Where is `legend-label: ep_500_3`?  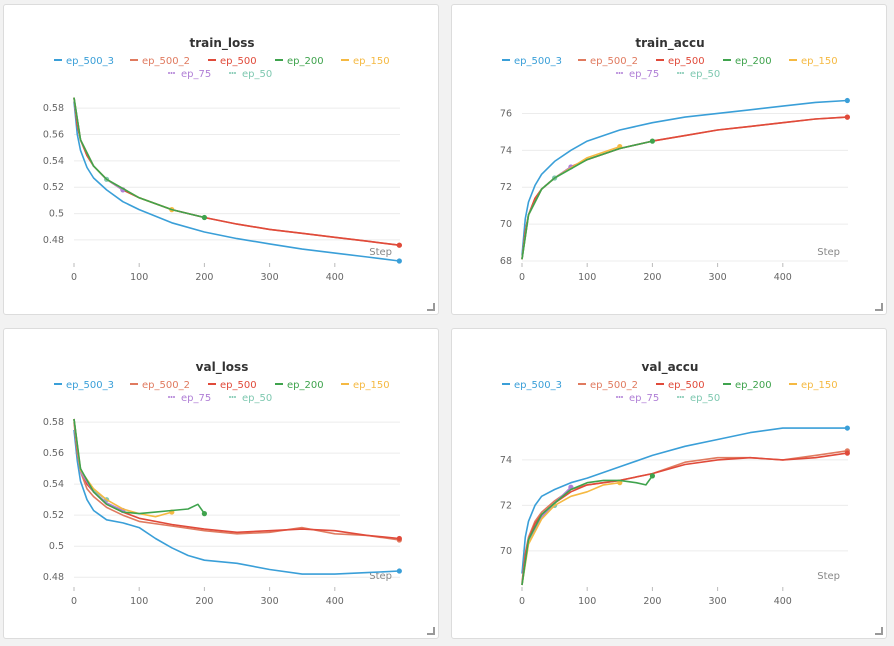 legend-label: ep_500_3 is located at coordinates (90, 385).